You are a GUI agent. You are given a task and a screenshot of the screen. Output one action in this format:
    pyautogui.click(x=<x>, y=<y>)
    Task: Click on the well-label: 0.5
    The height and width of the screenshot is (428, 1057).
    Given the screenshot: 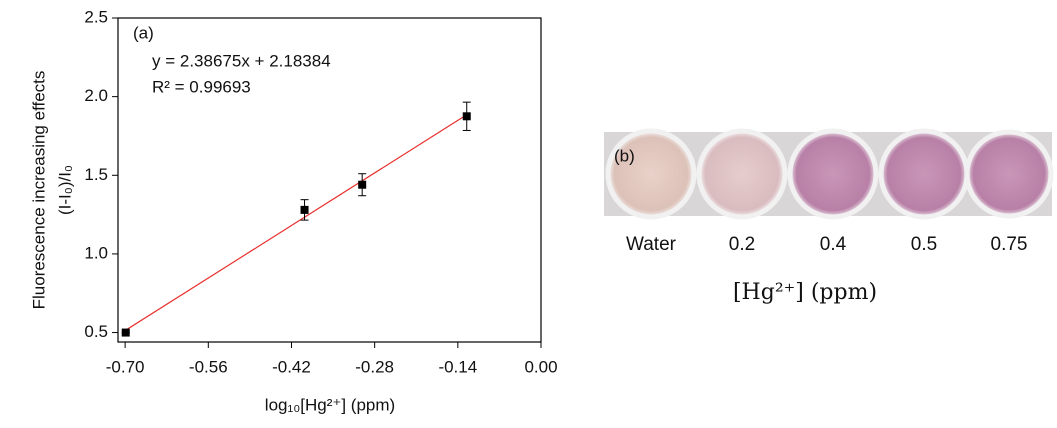 What is the action you would take?
    pyautogui.click(x=924, y=244)
    